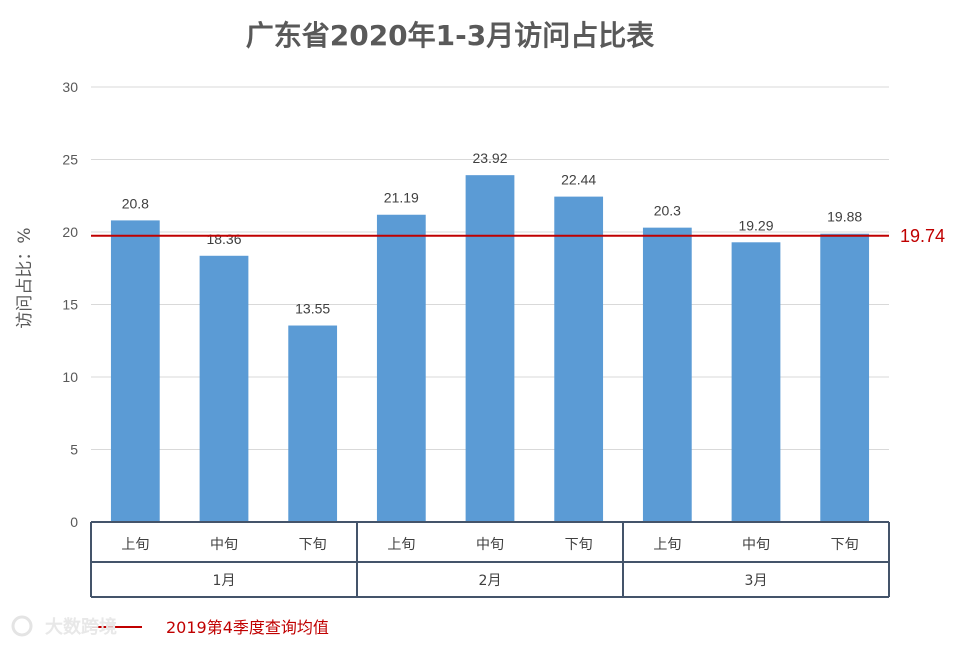 The image size is (960, 645). I want to click on data-label: 20.8, so click(135, 203).